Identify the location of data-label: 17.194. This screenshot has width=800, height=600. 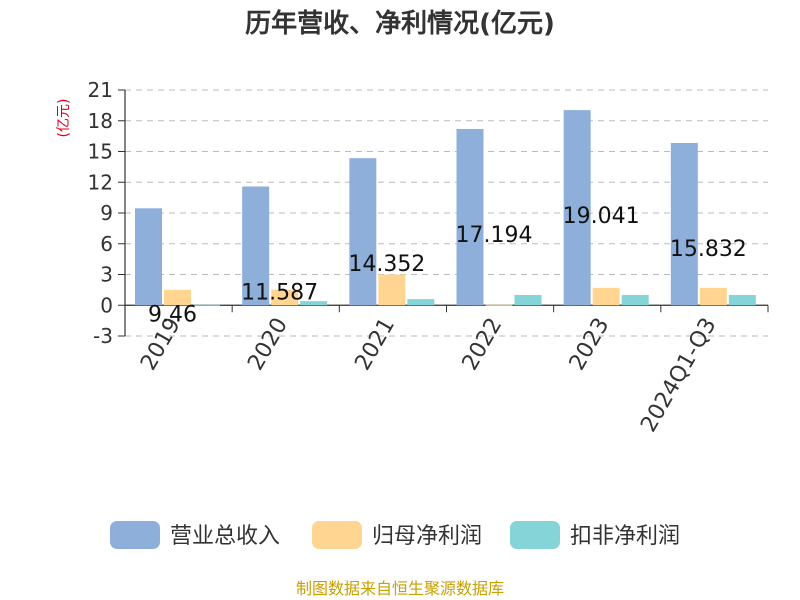
(494, 235).